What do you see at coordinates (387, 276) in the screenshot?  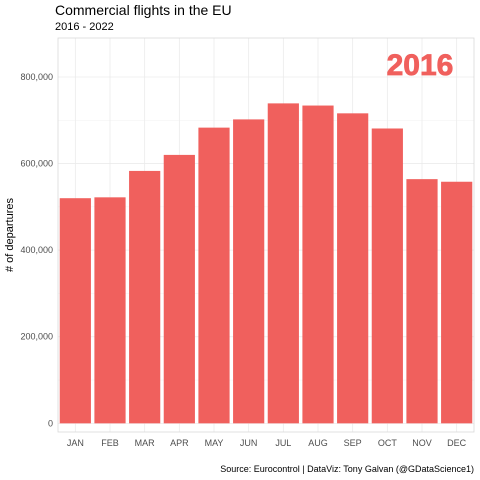 I see `bar-oct` at bounding box center [387, 276].